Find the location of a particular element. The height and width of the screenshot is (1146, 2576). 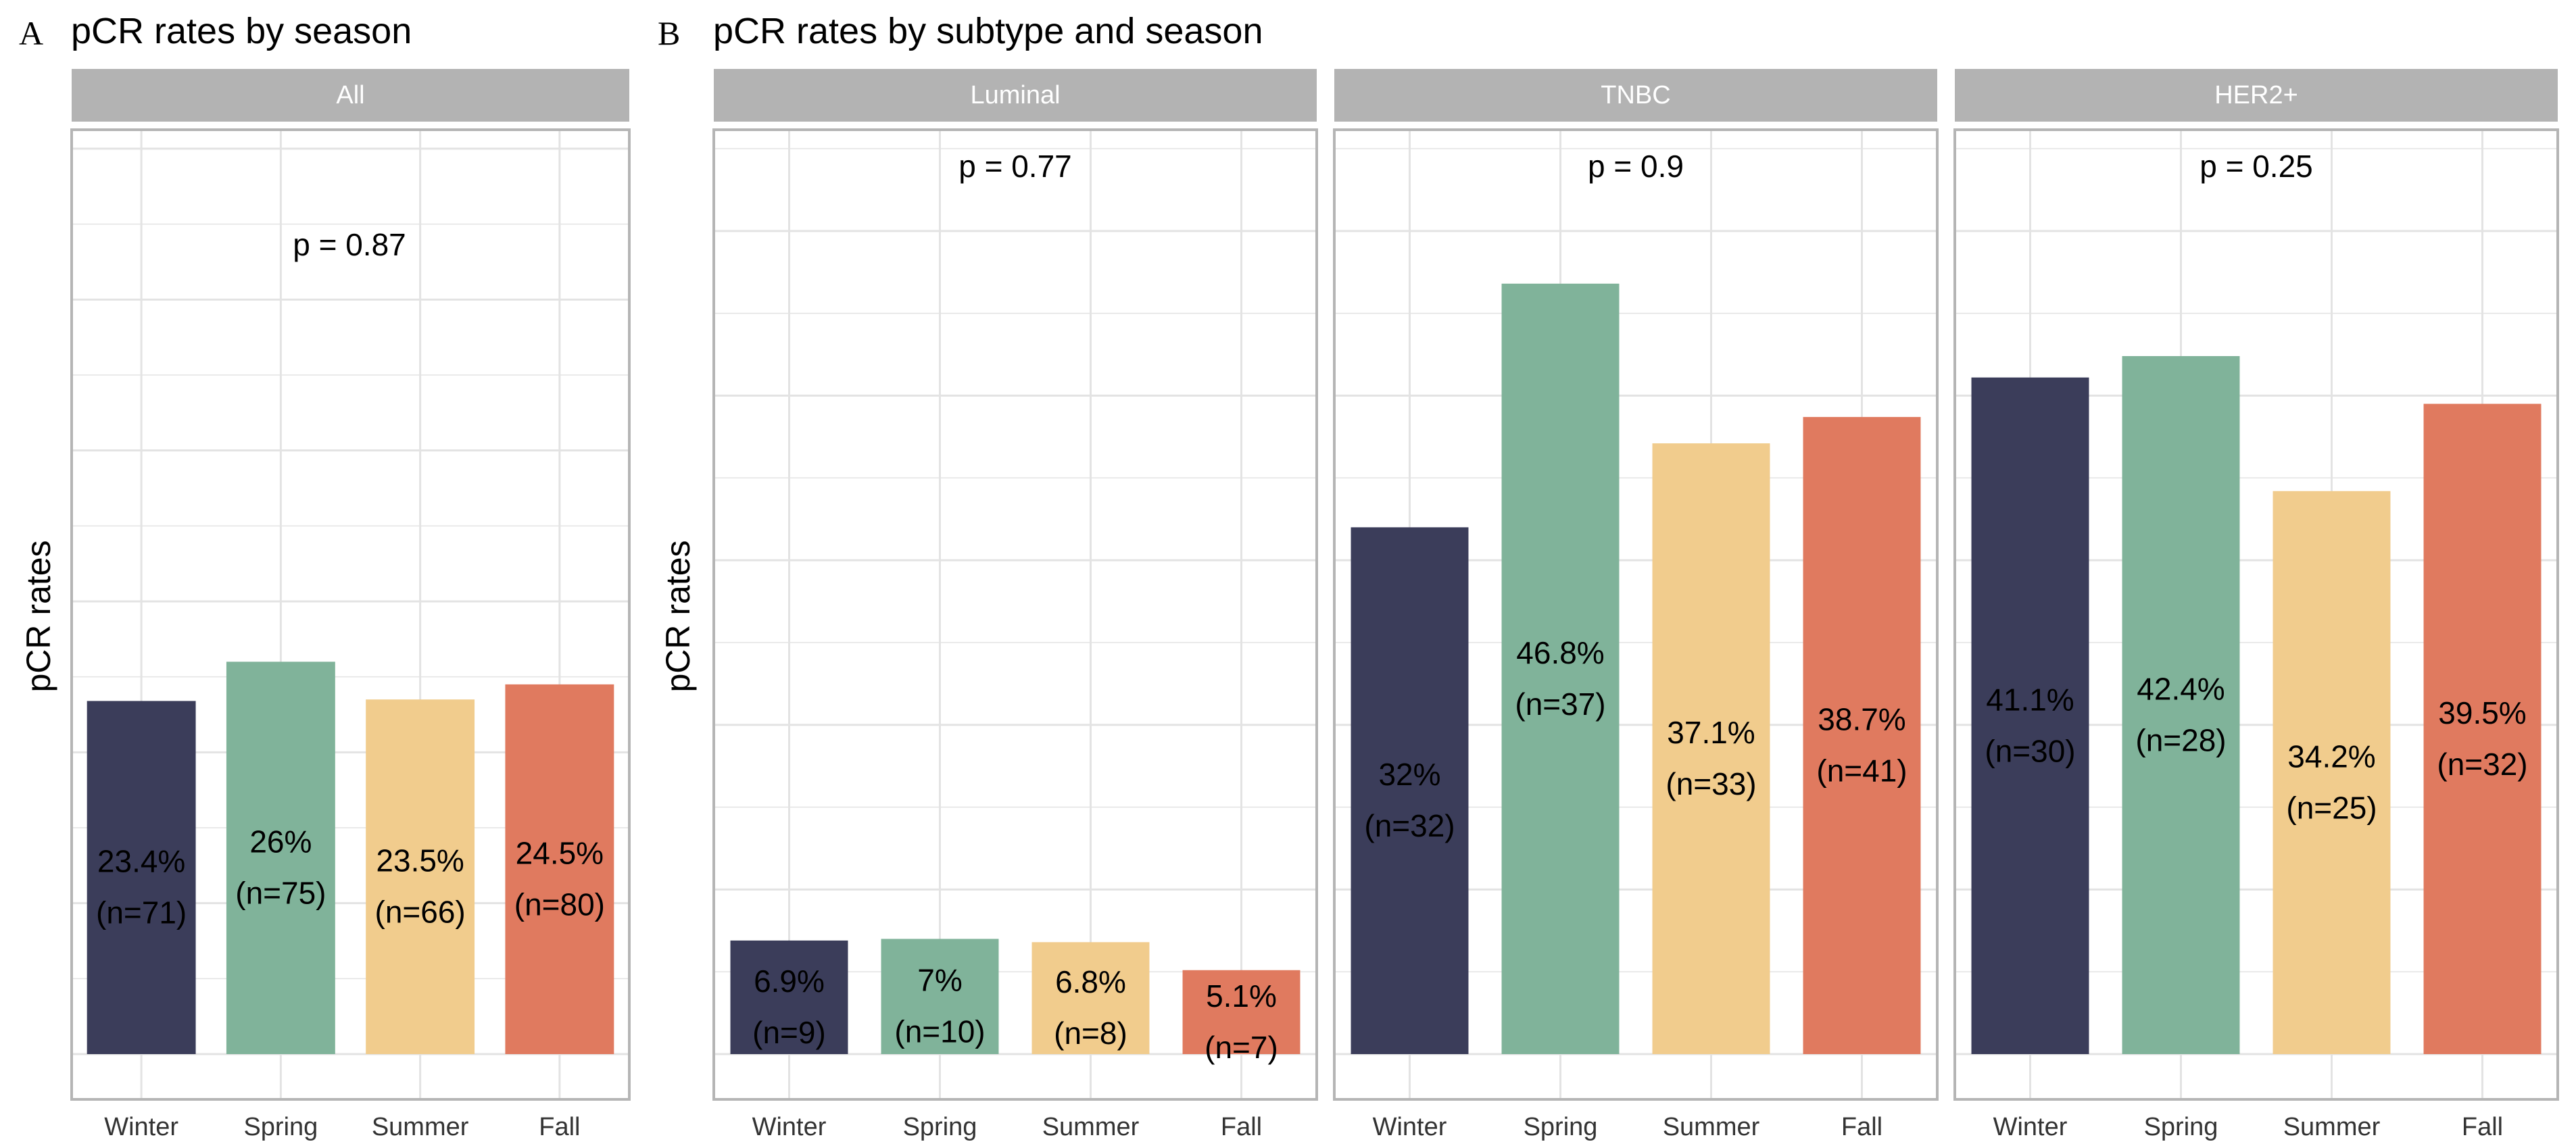

bar-value-label: 6.8% is located at coordinates (1090, 982).